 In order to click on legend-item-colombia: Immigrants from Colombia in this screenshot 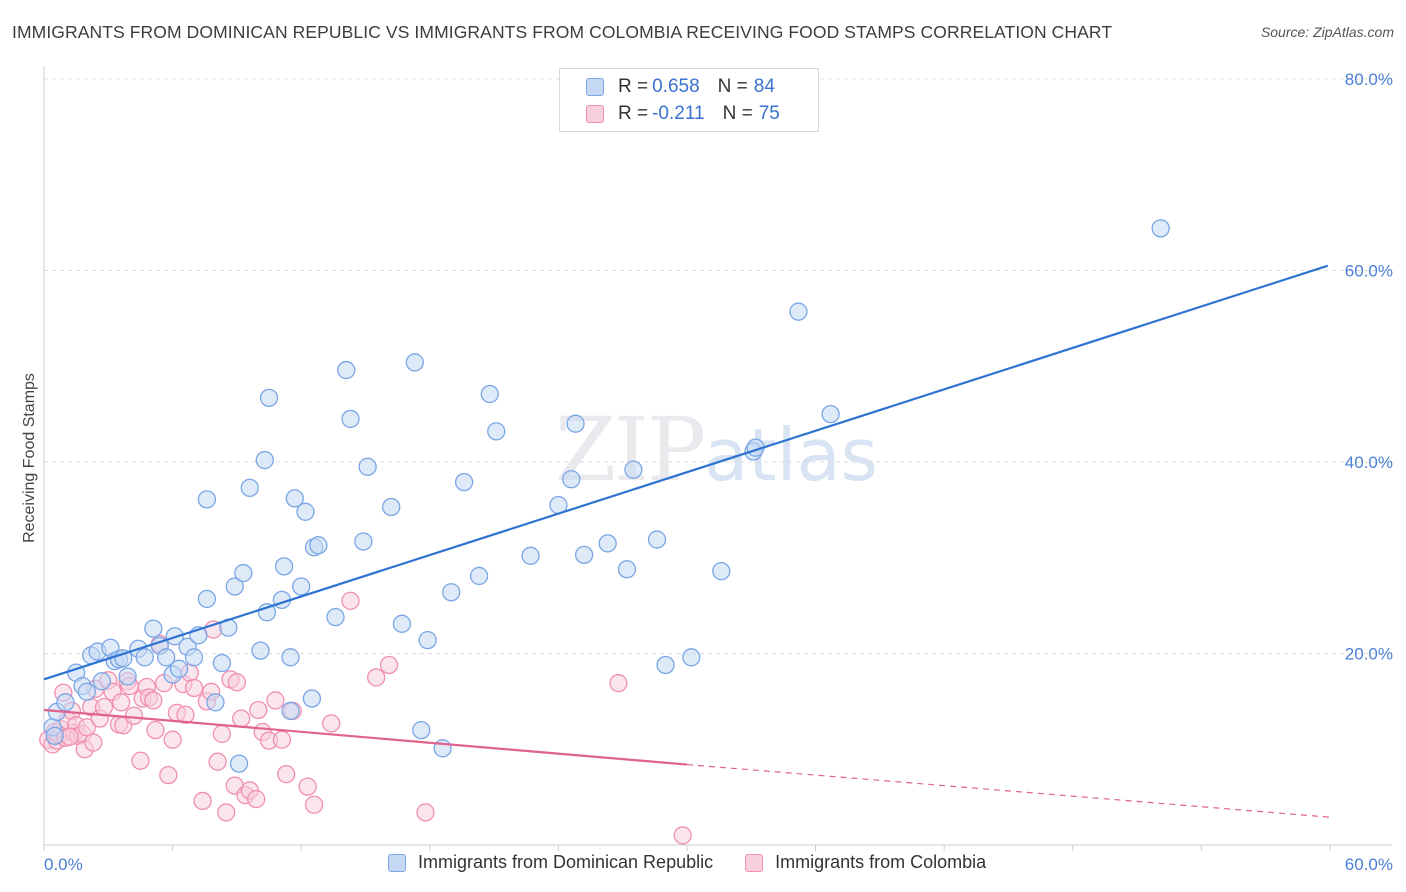, I will do `click(865, 862)`.